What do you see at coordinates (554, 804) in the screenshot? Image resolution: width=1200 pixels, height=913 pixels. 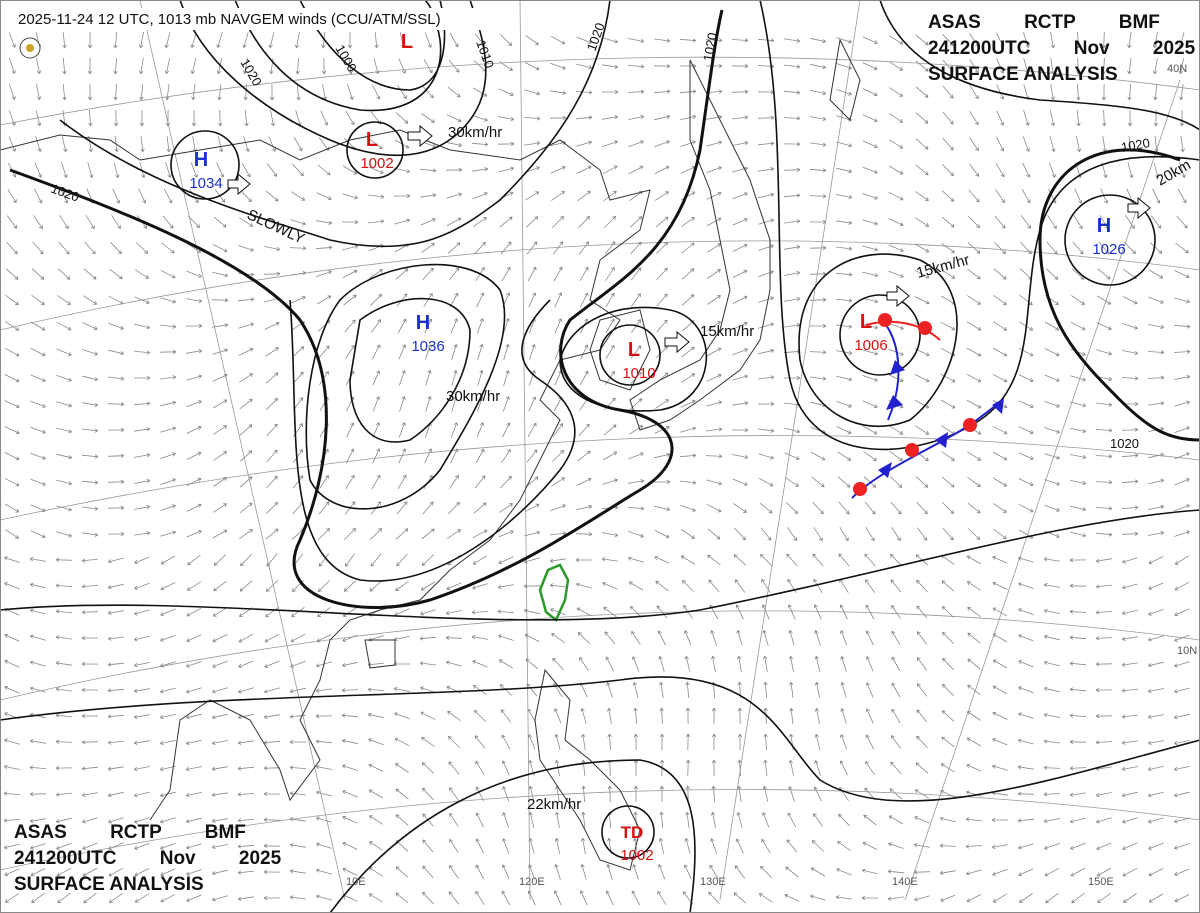 I see `movement-label: 22km/hr` at bounding box center [554, 804].